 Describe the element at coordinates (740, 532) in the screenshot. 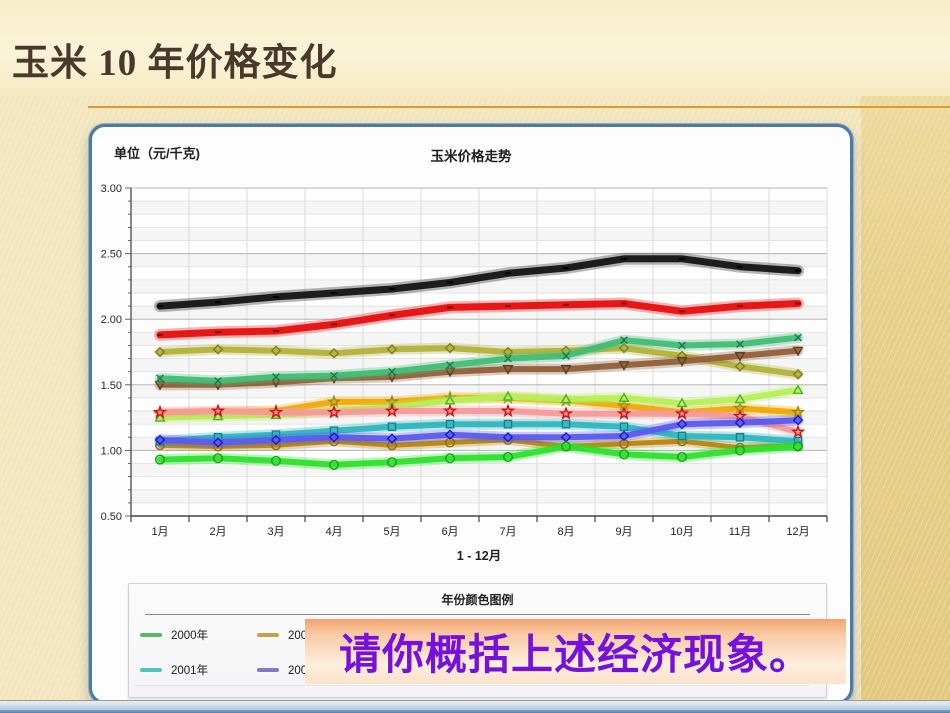

I see `x-tick-label: 11月` at that location.